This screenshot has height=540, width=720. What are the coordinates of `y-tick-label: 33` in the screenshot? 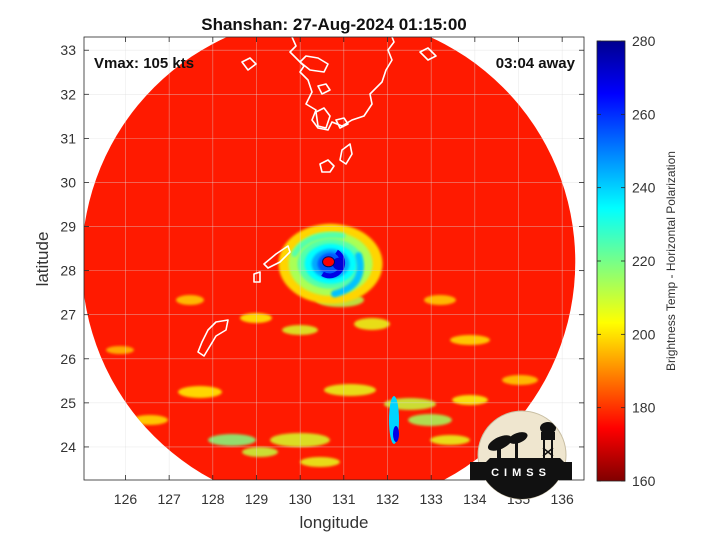 It's located at (68, 50).